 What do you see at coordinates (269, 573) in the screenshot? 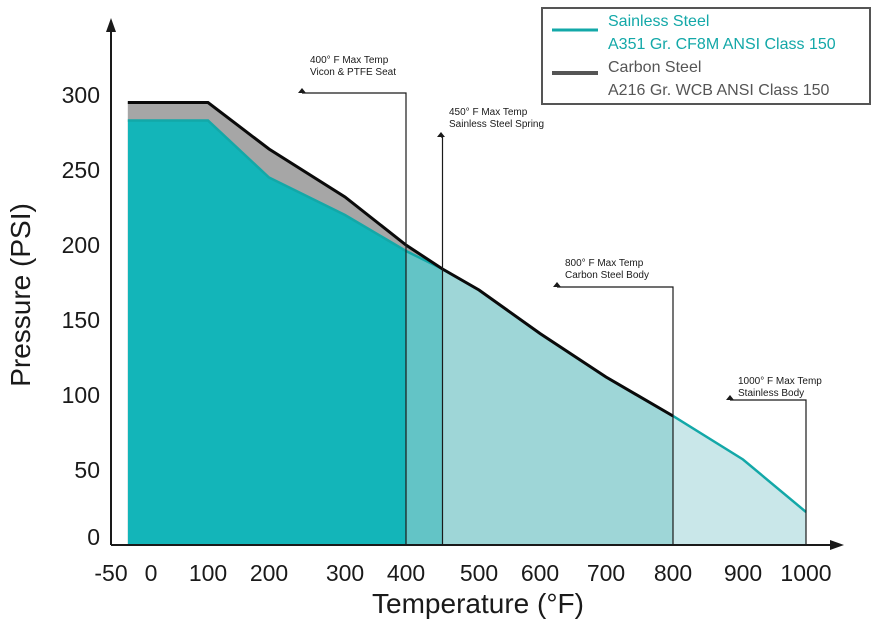
I see `x-tick-label: 200` at bounding box center [269, 573].